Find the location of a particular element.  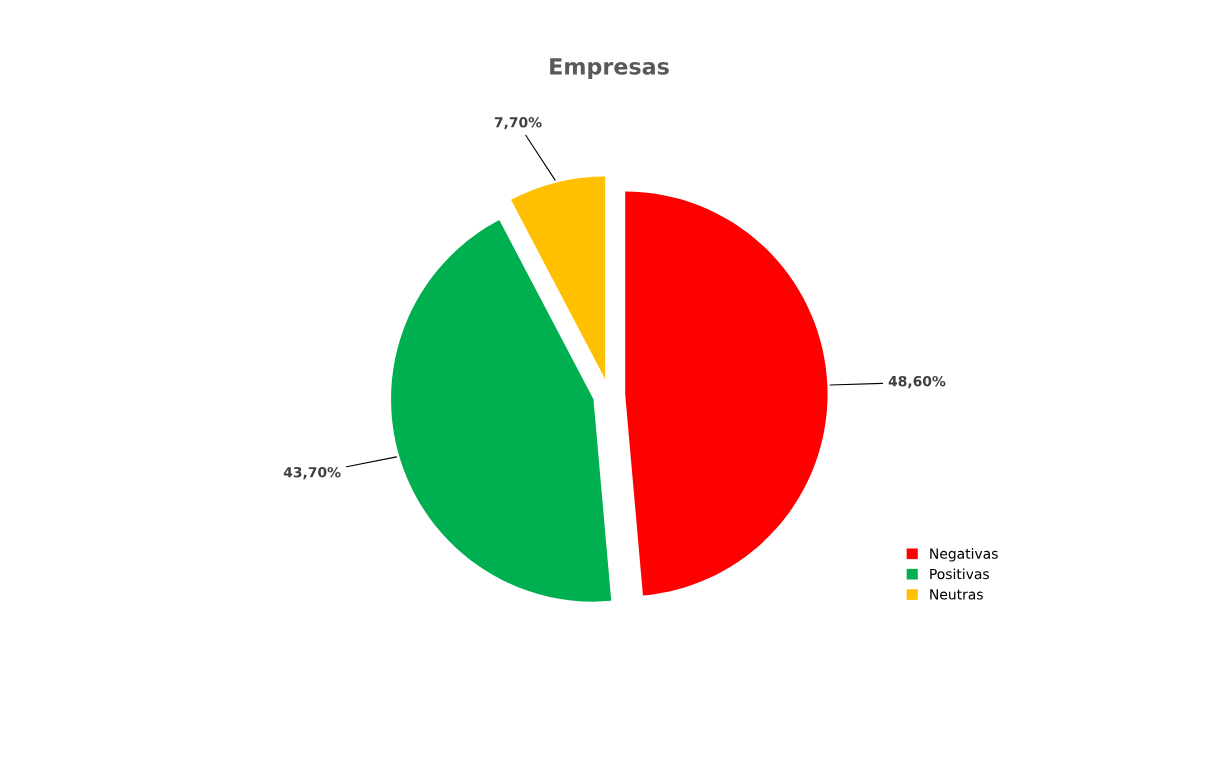

chart-title: Empresas is located at coordinates (609, 69).